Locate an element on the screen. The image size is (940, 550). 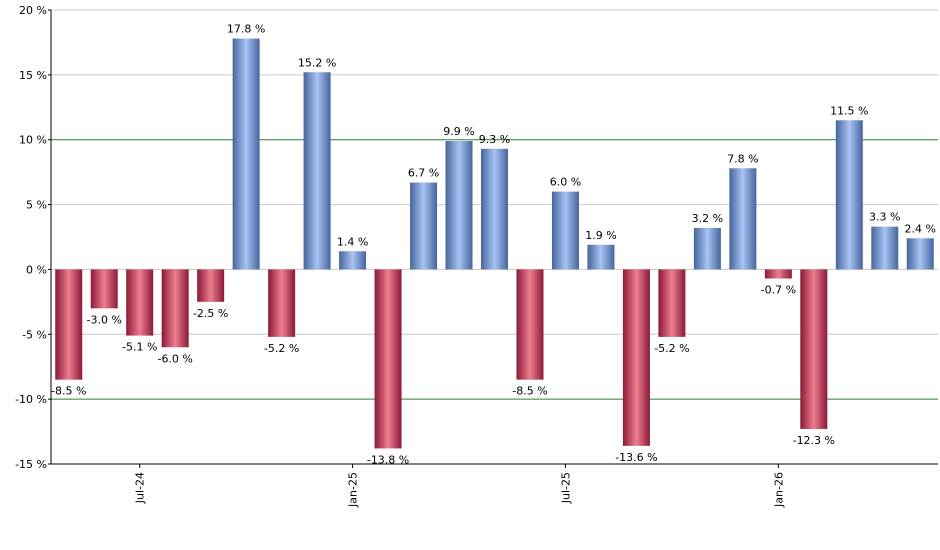
y-tick-label: 20 % is located at coordinates (33, 10).